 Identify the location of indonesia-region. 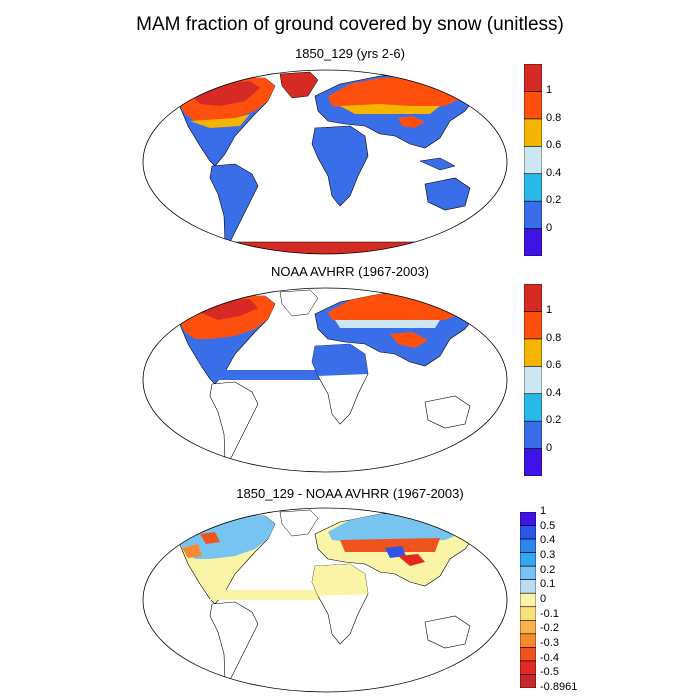
(437, 164).